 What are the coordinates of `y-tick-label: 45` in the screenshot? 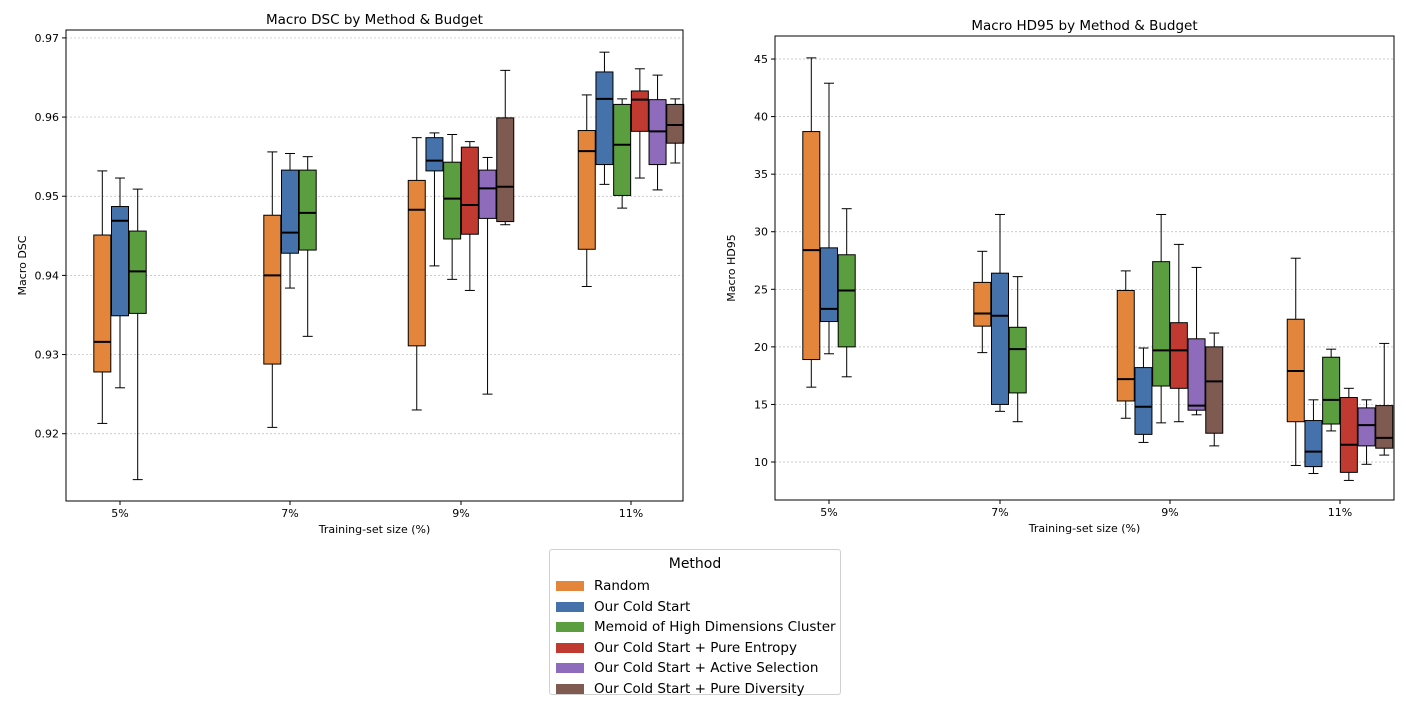 It's located at (761, 59).